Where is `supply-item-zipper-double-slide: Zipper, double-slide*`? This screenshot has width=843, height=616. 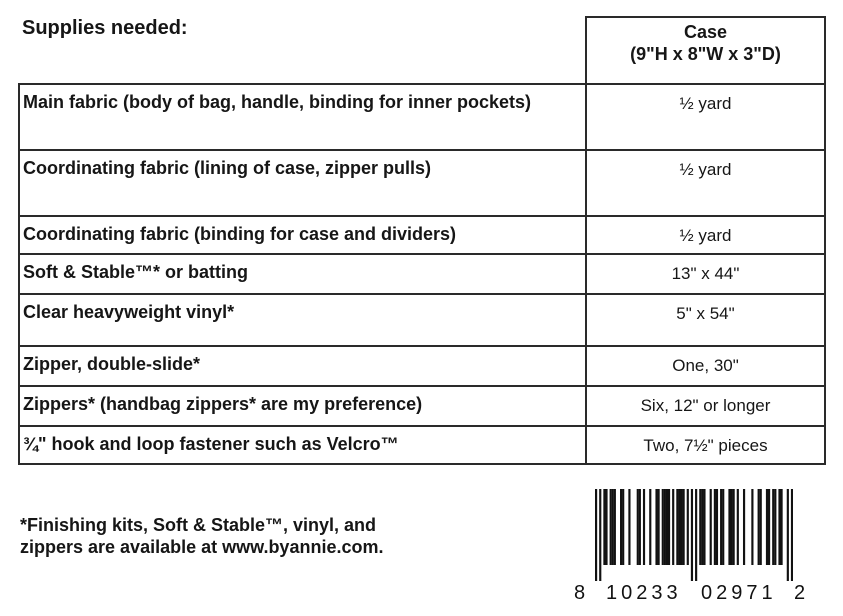
supply-item-zipper-double-slide: Zipper, double-slide* is located at coordinates (302, 366).